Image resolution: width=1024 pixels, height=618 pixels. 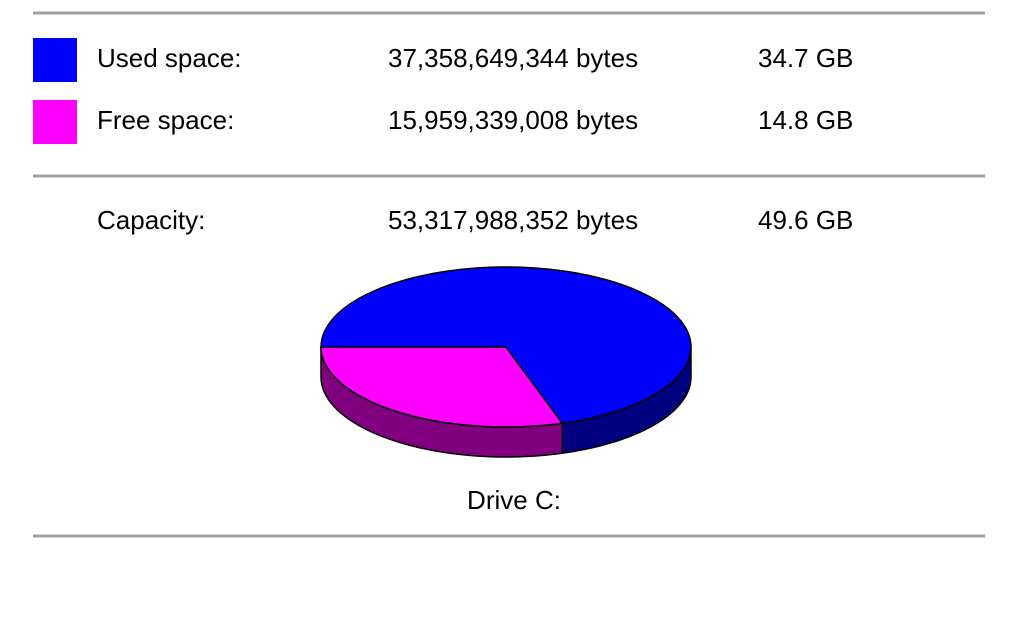 I want to click on capacity-label: Capacity:, so click(x=151, y=220).